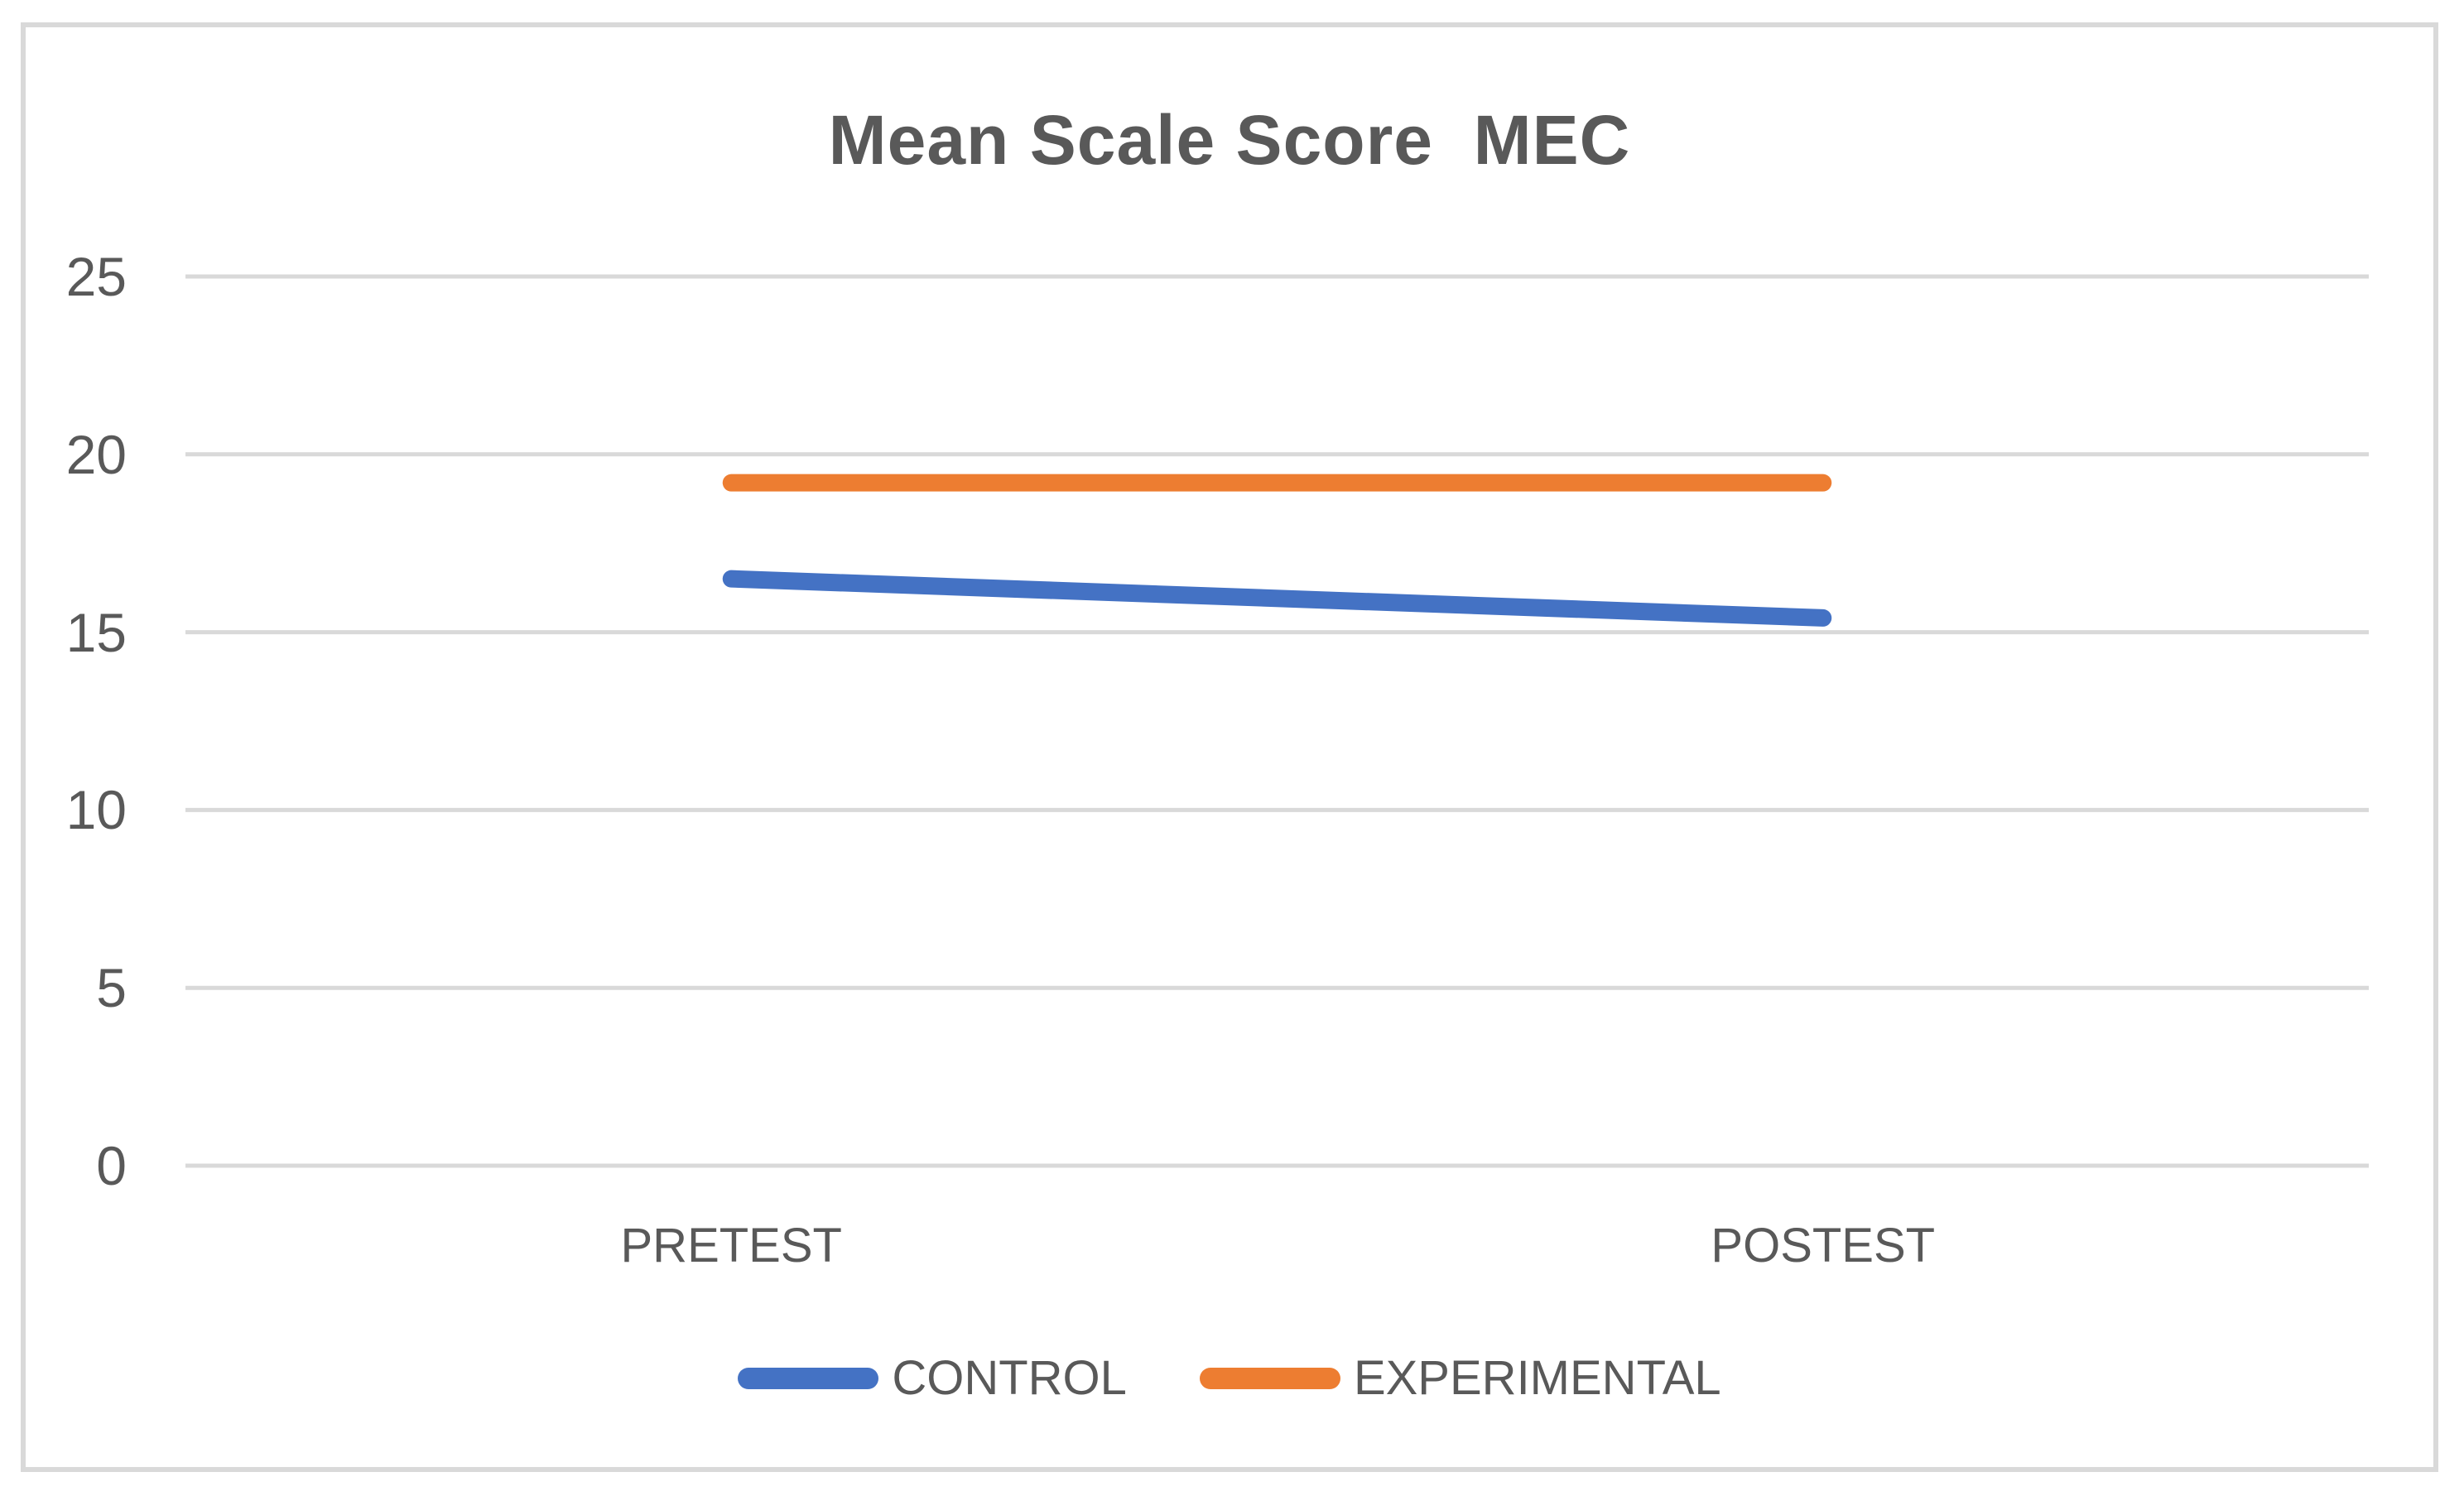 Image resolution: width=2464 pixels, height=1496 pixels. Describe the element at coordinates (96, 632) in the screenshot. I see `y-tick-label-15: 15` at that location.